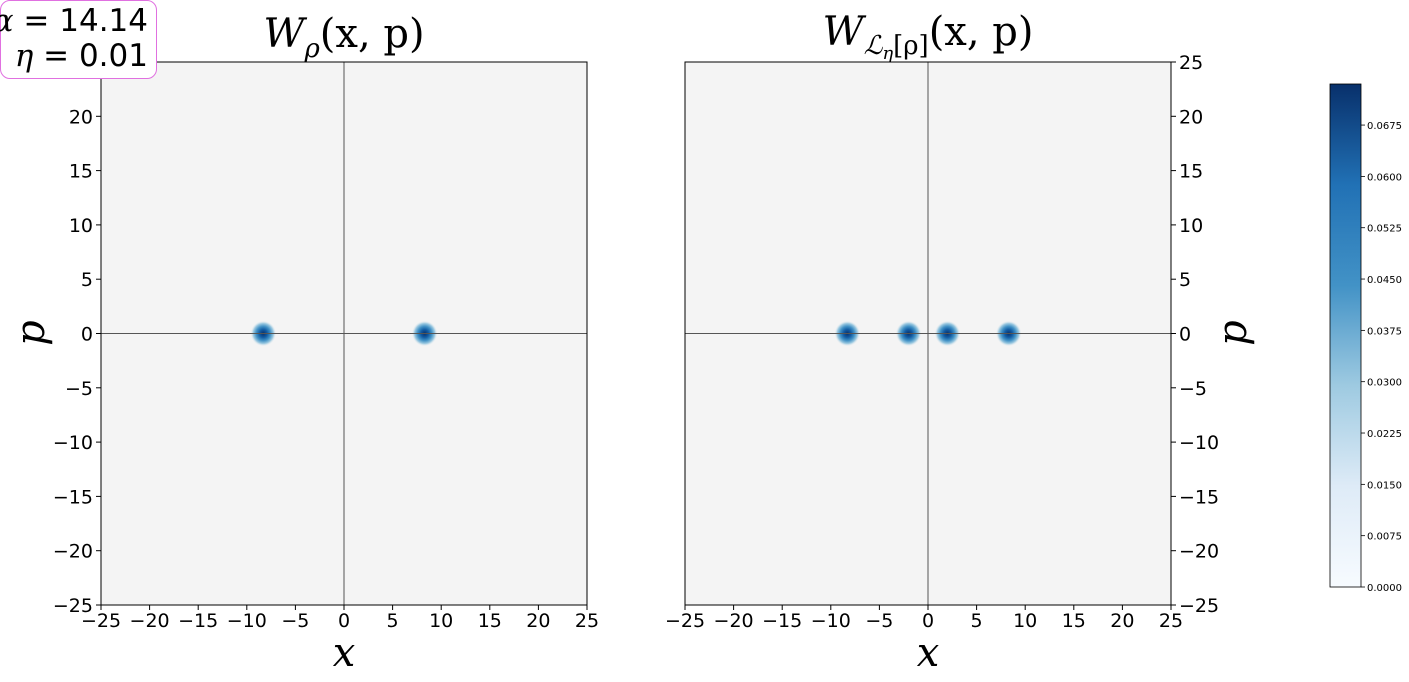 The width and height of the screenshot is (1409, 682). What do you see at coordinates (1384, 177) in the screenshot?
I see `colorbar-tick-label: 0.0600` at bounding box center [1384, 177].